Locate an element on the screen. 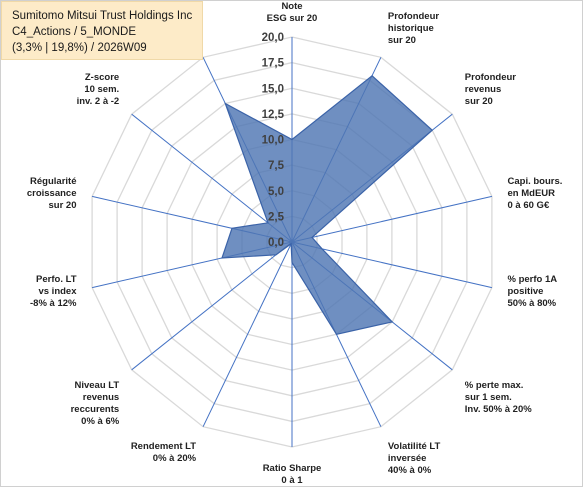 This screenshot has width=583, height=487. axis-label-2: Profondeur revenus sur 20 is located at coordinates (490, 89).